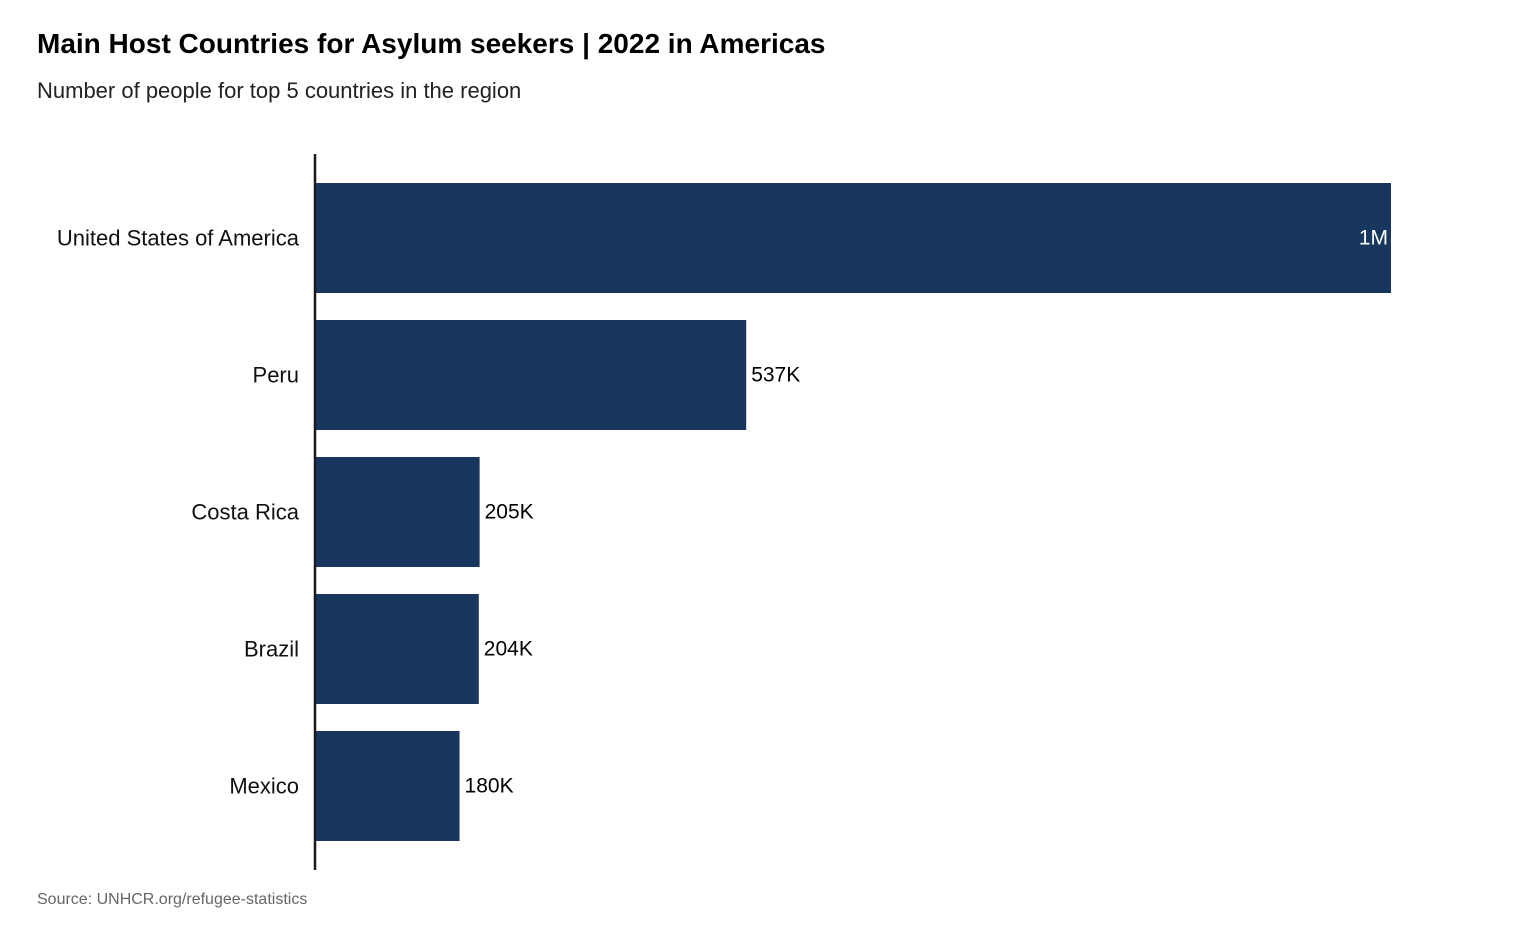 The image size is (1536, 949). I want to click on bar-united-states-of-america, so click(853, 238).